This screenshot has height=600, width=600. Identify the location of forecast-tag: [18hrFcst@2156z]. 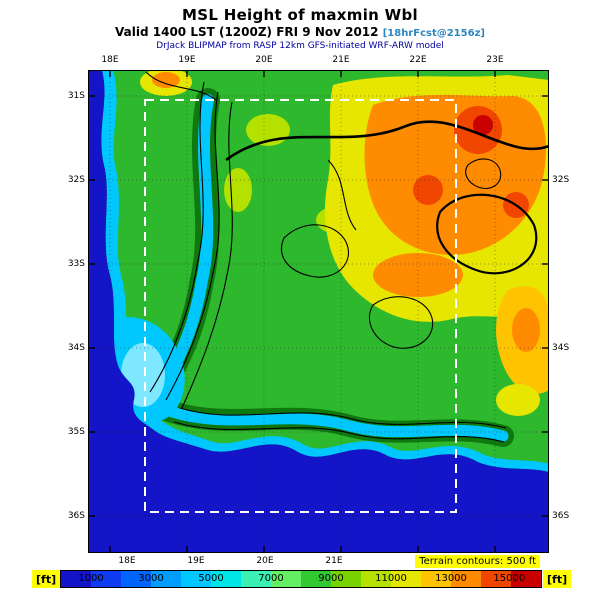
(433, 33).